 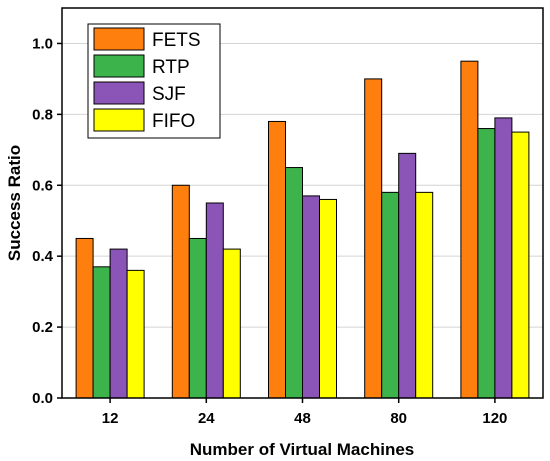 What do you see at coordinates (42, 327) in the screenshot?
I see `y-tick-label: 0.2` at bounding box center [42, 327].